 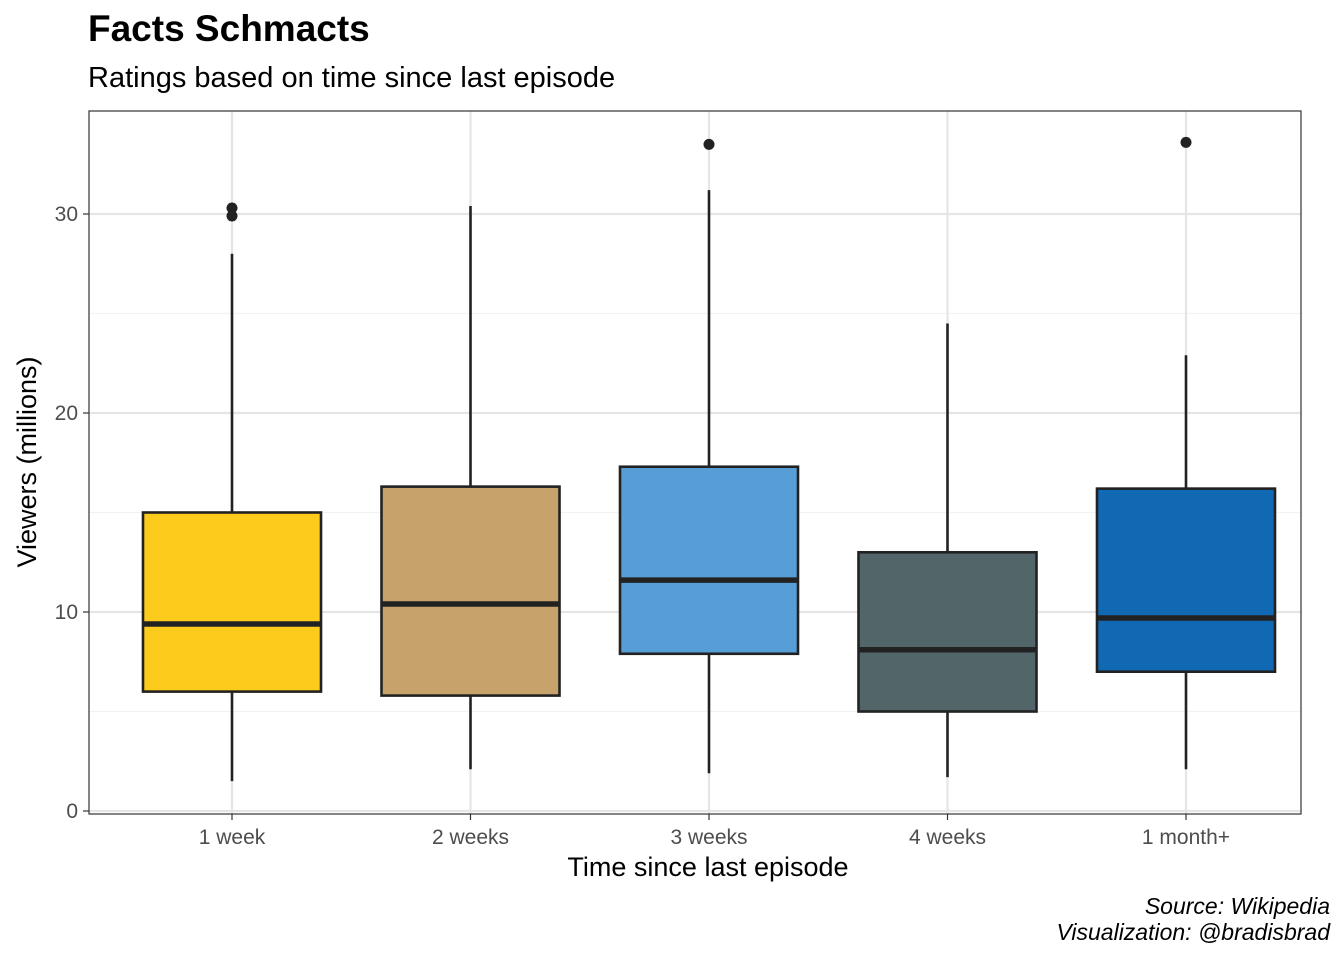 What do you see at coordinates (708, 837) in the screenshot?
I see `x-tick-label: 3 weeks` at bounding box center [708, 837].